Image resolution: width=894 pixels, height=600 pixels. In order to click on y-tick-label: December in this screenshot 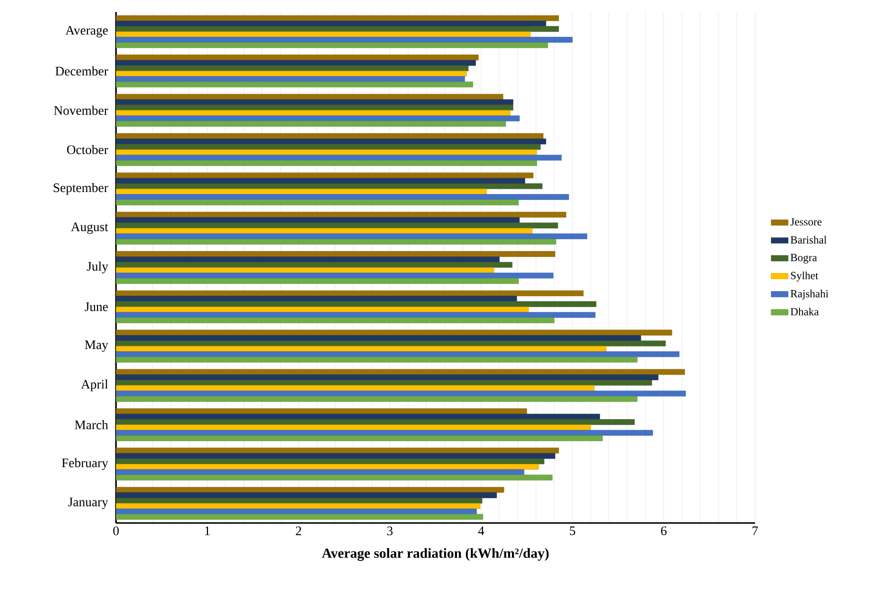, I will do `click(81, 71)`.